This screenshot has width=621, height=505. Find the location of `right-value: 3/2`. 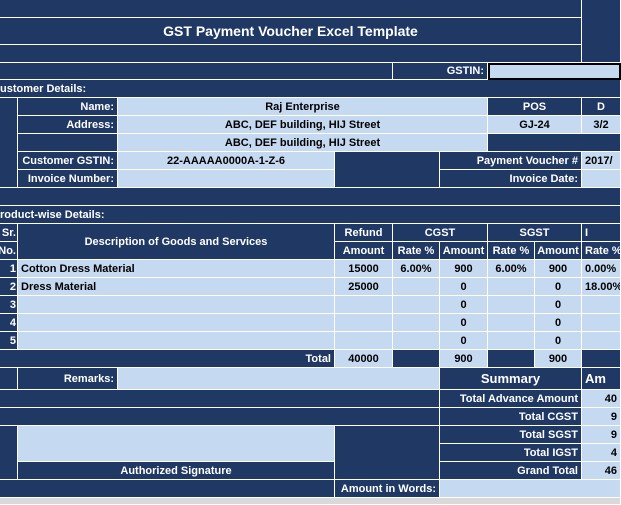

right-value: 3/2 is located at coordinates (601, 125).